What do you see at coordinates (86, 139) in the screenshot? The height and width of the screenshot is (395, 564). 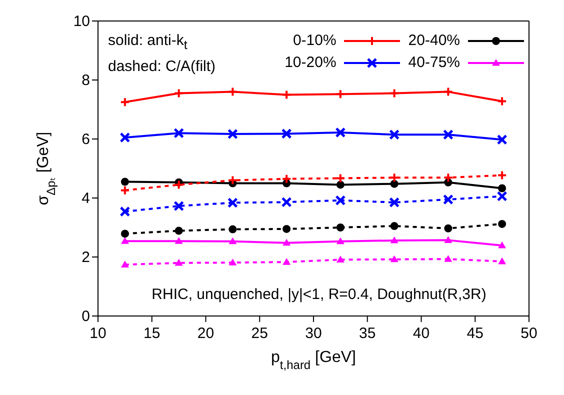 I see `y-tick-label: 6` at bounding box center [86, 139].